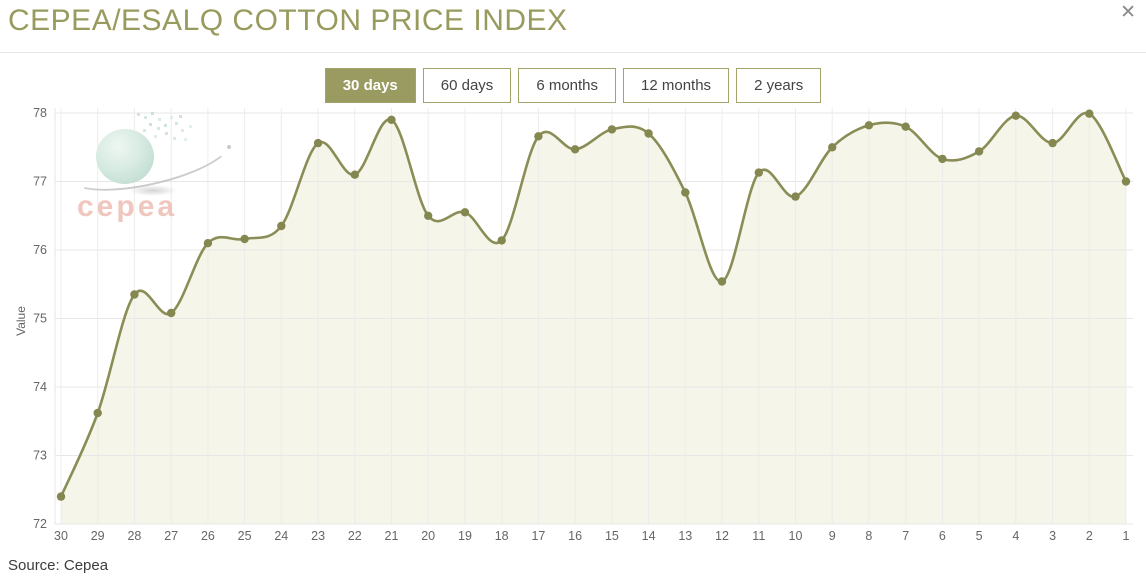 The image size is (1146, 578). I want to click on tab-30-days: 30 days, so click(370, 85).